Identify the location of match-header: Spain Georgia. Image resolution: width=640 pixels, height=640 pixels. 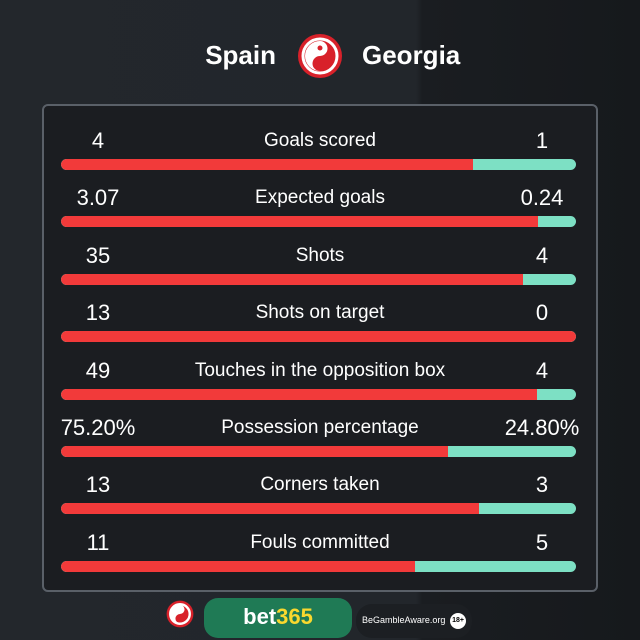
(320, 56).